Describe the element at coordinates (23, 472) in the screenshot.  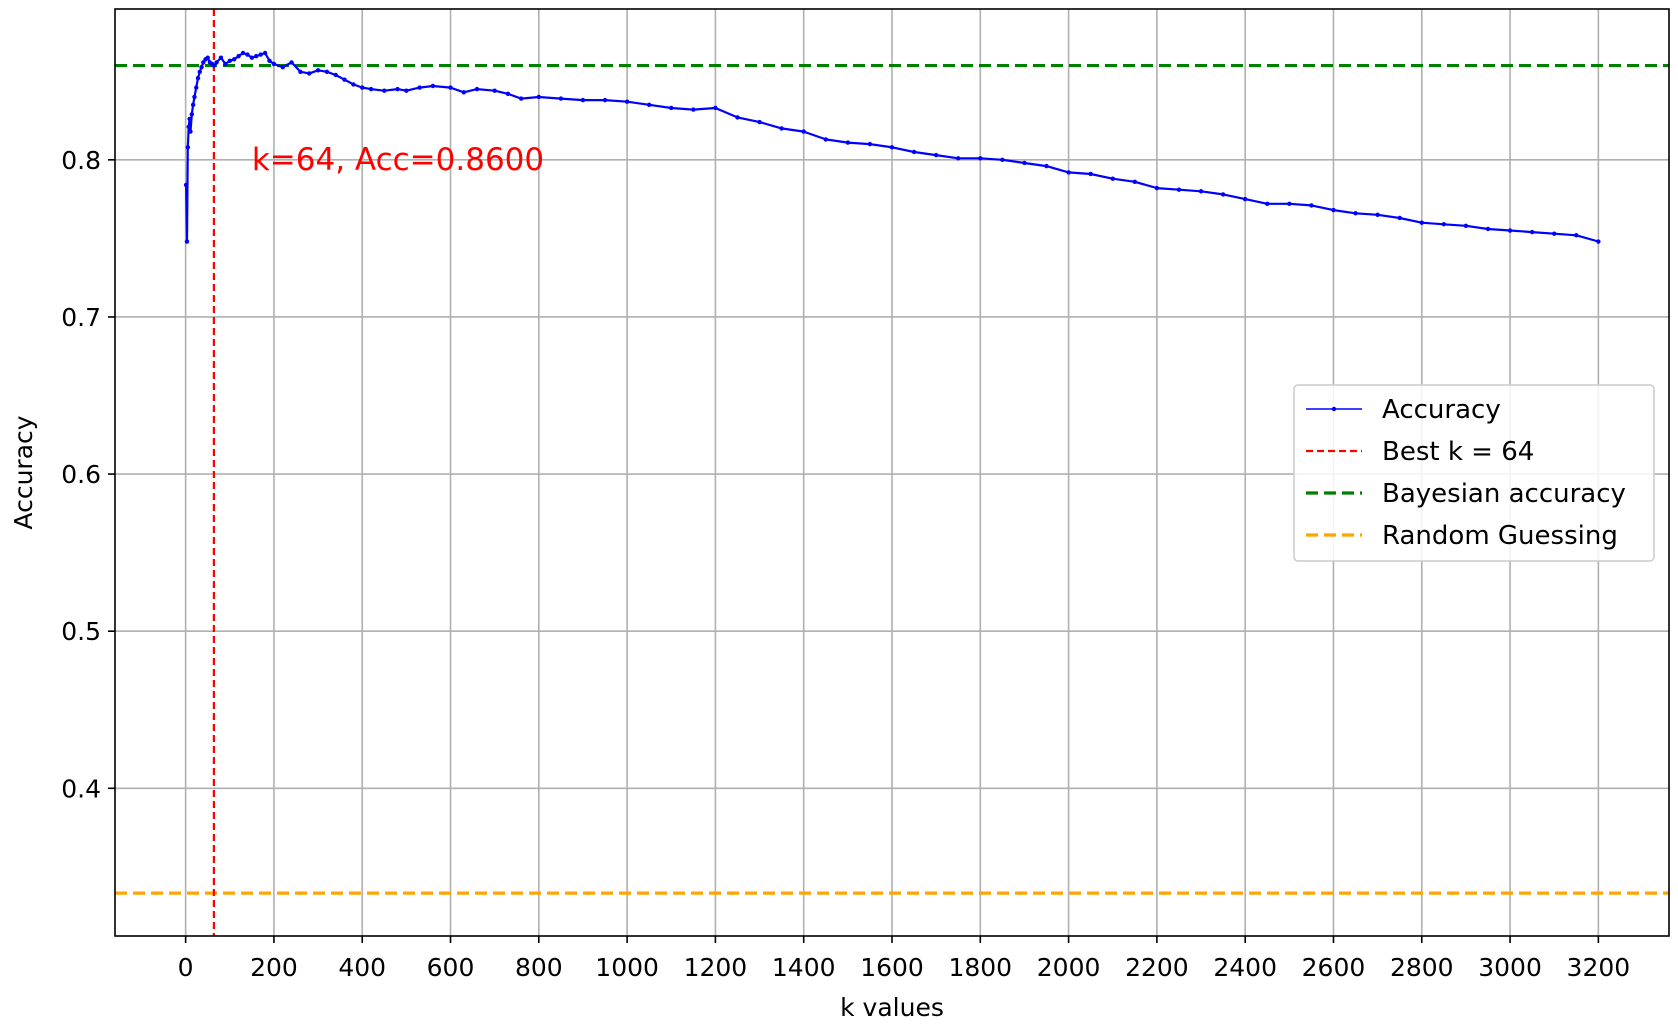
I see `y-axis-label: Accuracy` at that location.